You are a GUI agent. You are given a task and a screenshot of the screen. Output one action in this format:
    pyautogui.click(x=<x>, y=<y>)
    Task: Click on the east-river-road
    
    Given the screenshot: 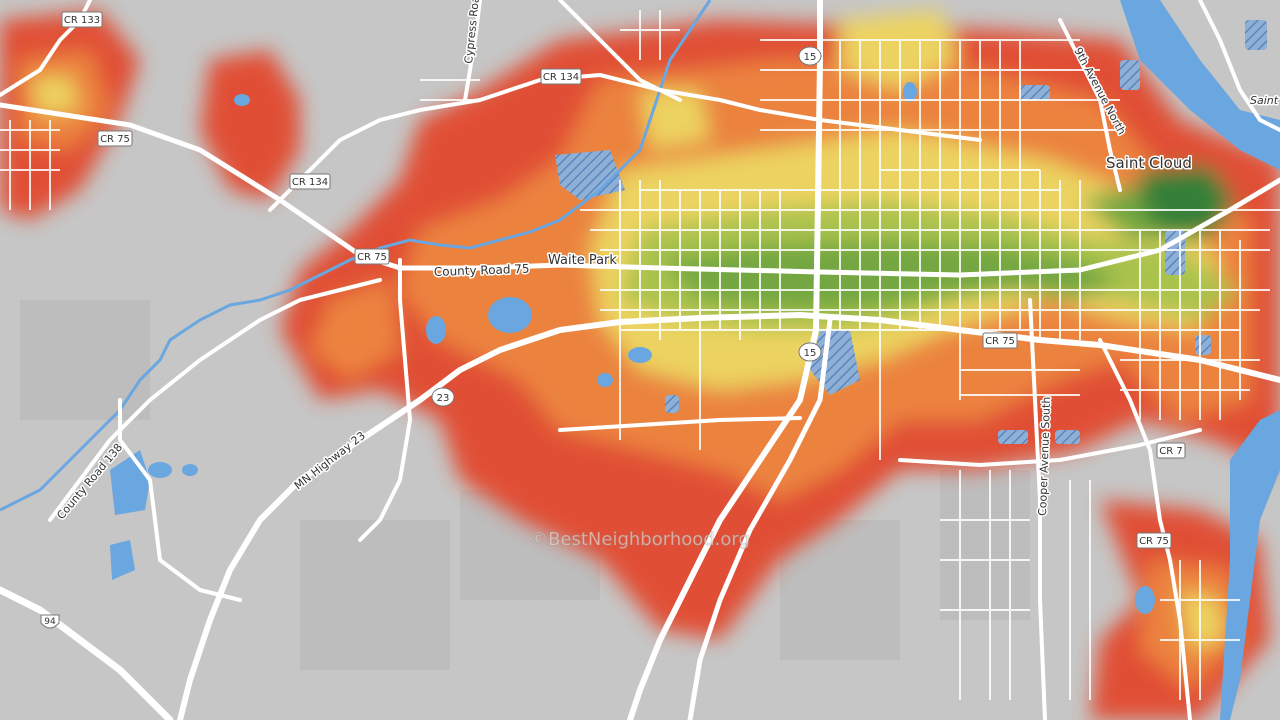 What is the action you would take?
    pyautogui.click(x=1239, y=66)
    